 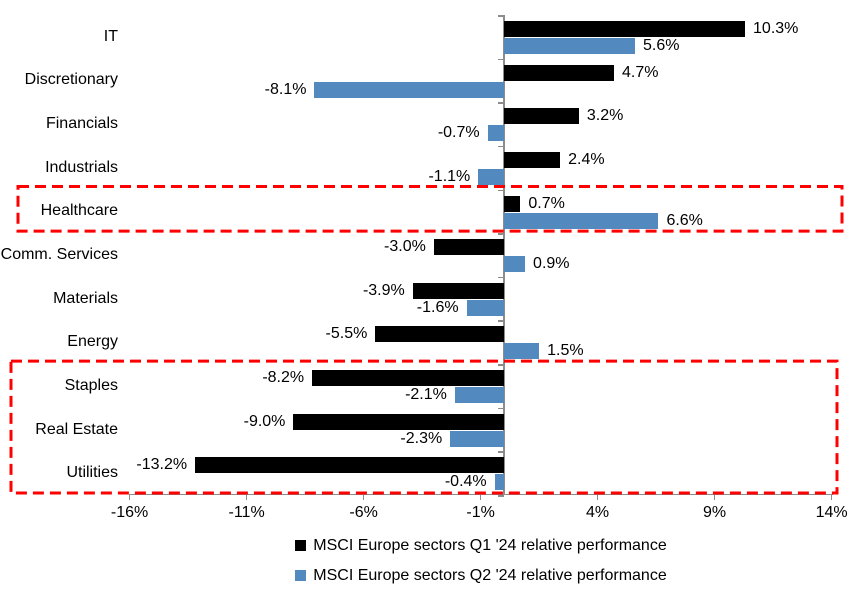 I want to click on value-label: -1.6%, so click(x=437, y=307).